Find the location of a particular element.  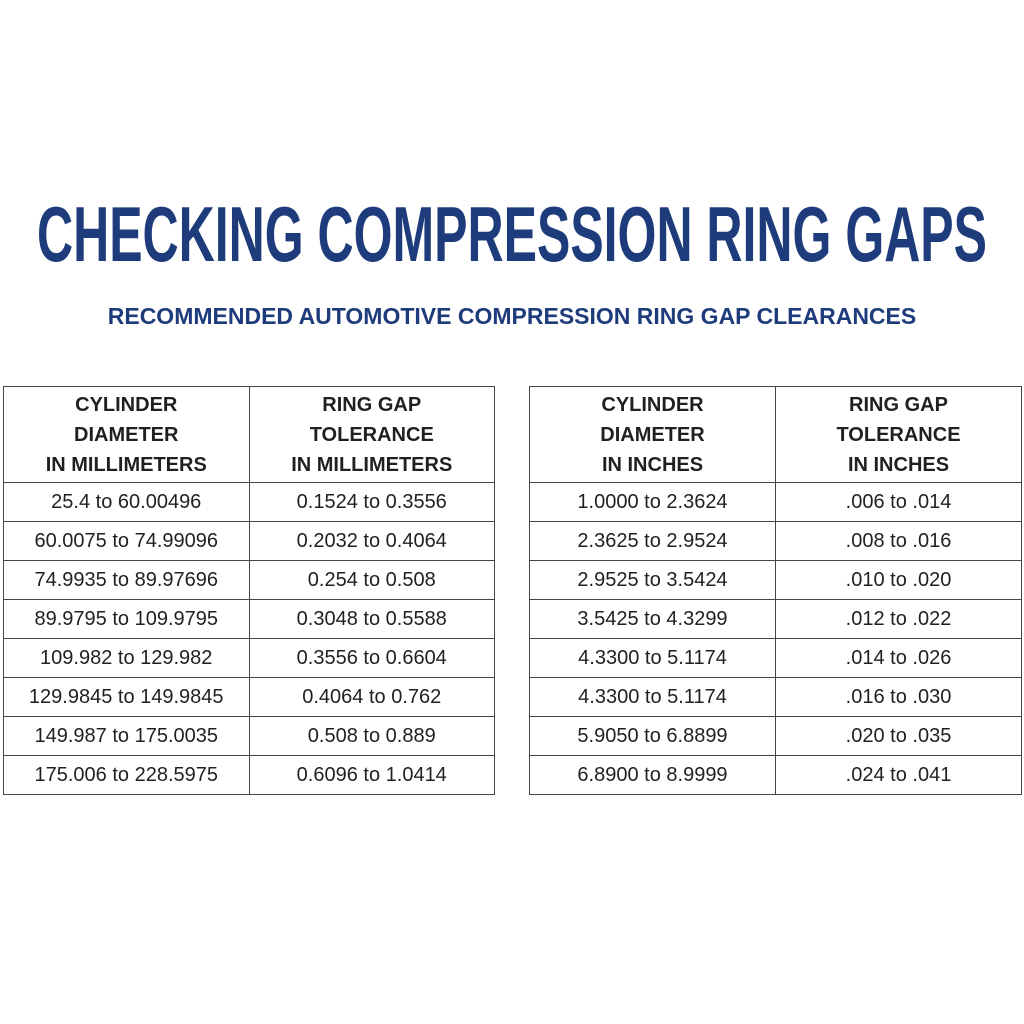

column-header-cylinder-diameter: CYLINDER DIAMETER IN INCHES is located at coordinates (652, 434).